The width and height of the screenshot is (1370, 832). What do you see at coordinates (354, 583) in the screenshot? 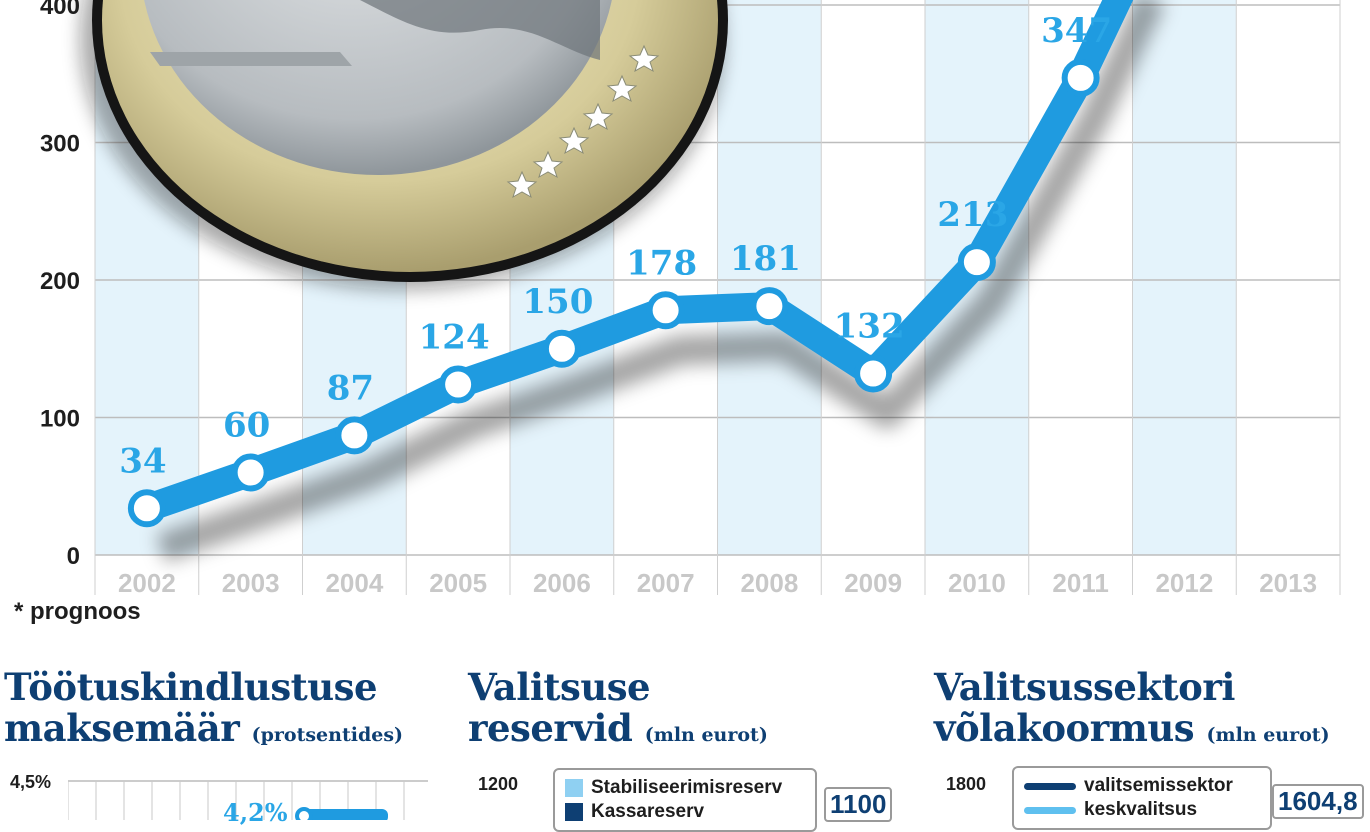
I see `x-tick-label: 2004` at bounding box center [354, 583].